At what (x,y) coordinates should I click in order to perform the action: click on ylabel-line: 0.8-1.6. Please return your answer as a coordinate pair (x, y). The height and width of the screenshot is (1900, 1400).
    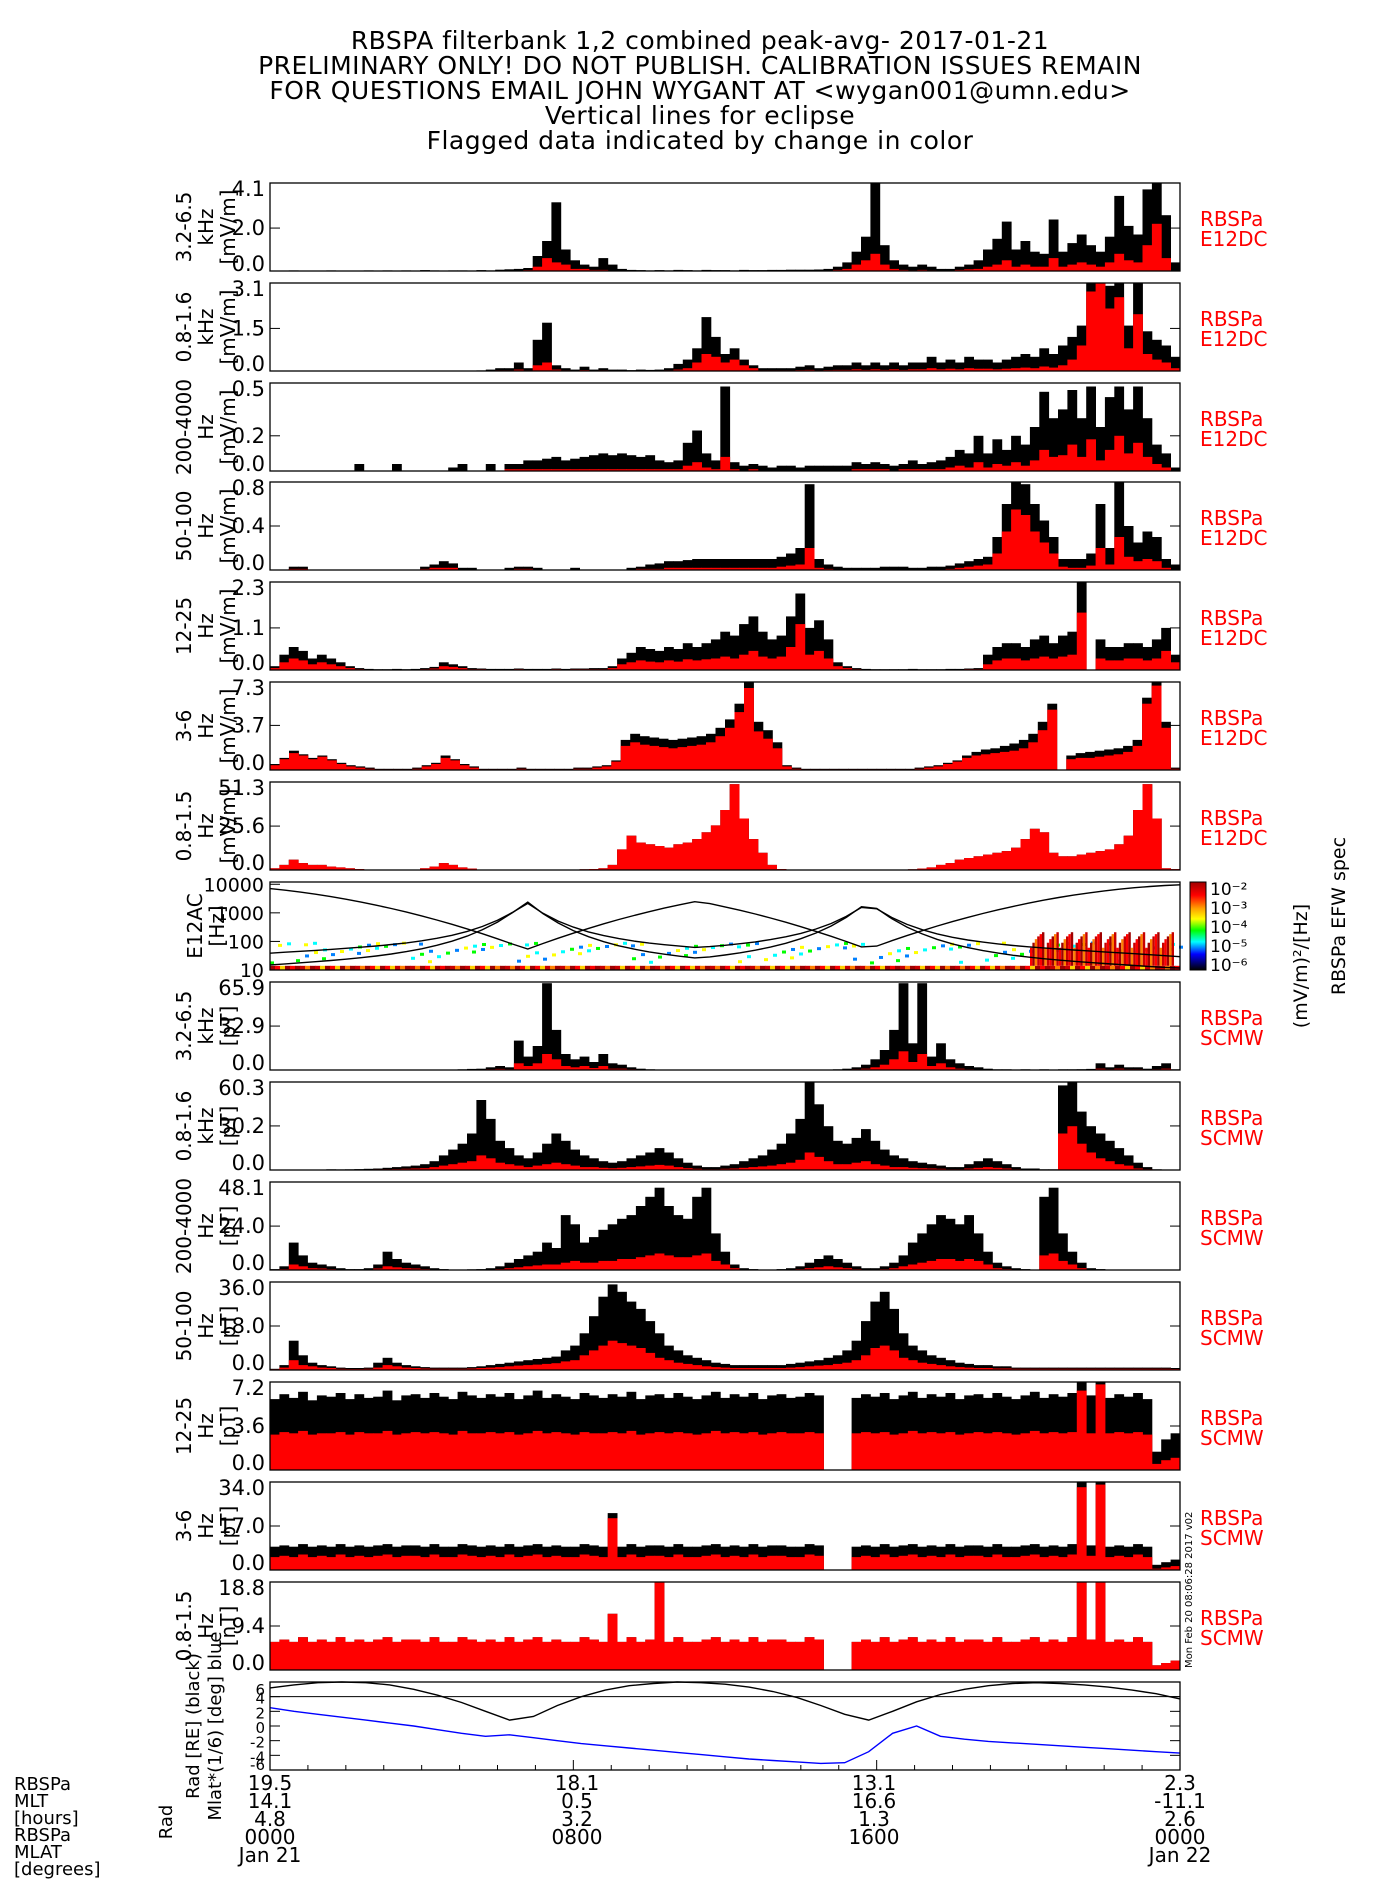
    Looking at the image, I should click on (184, 327).